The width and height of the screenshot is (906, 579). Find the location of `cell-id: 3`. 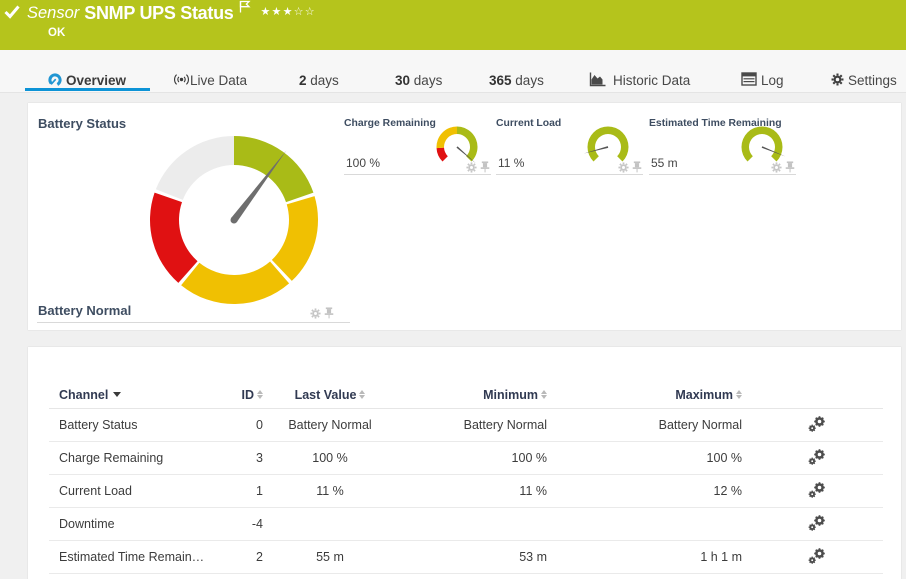

cell-id: 3 is located at coordinates (255, 458).